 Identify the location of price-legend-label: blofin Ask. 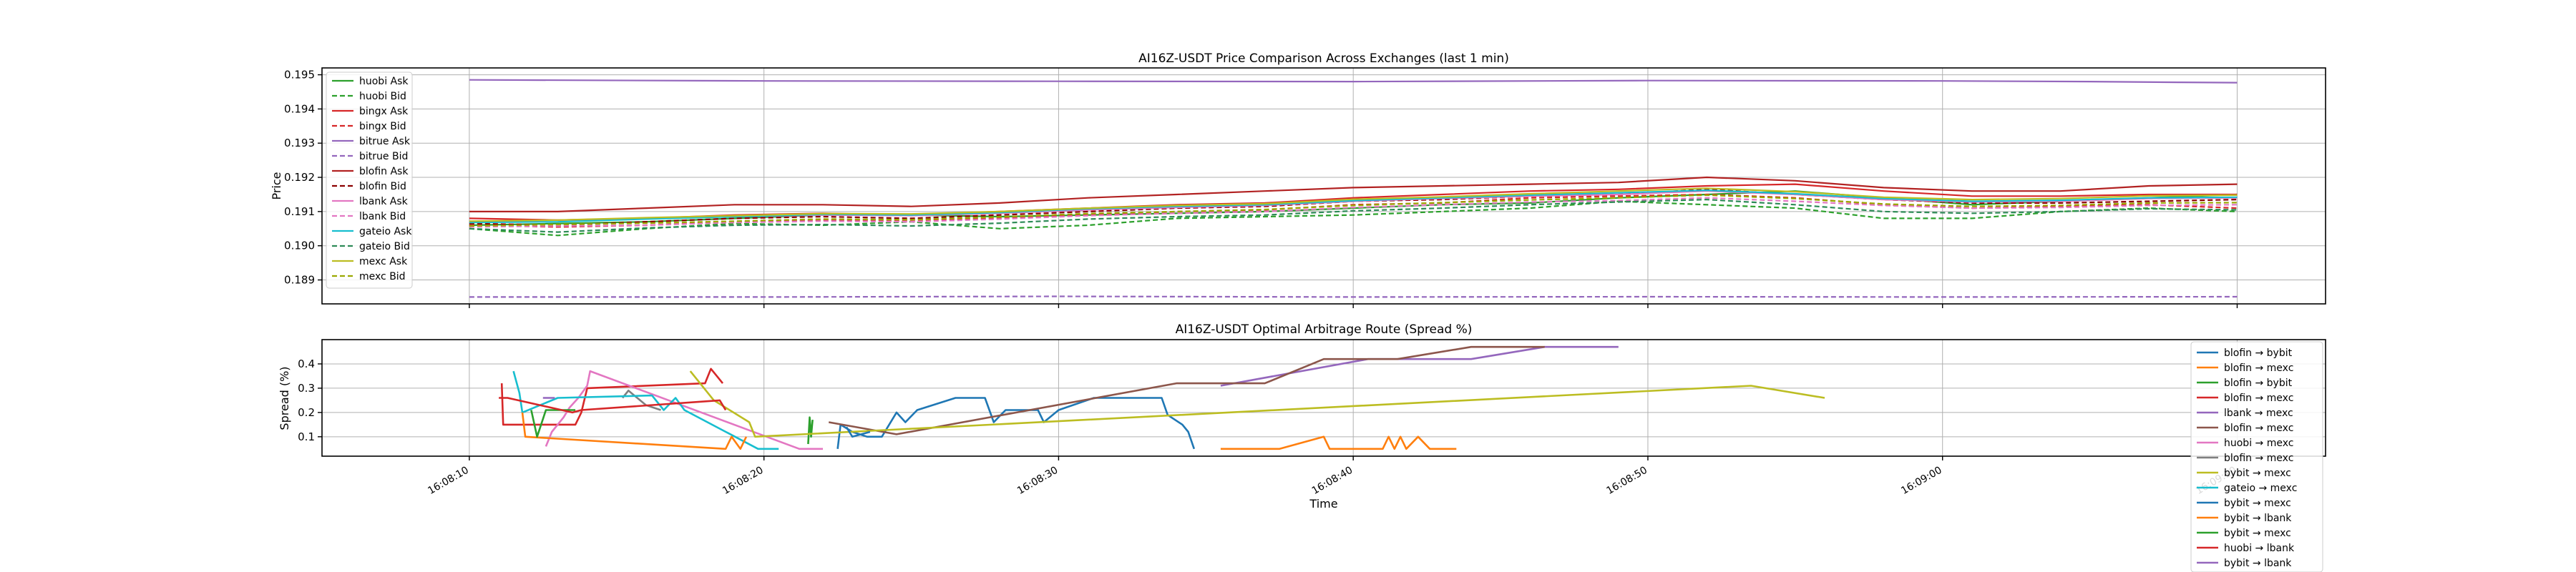
(384, 171).